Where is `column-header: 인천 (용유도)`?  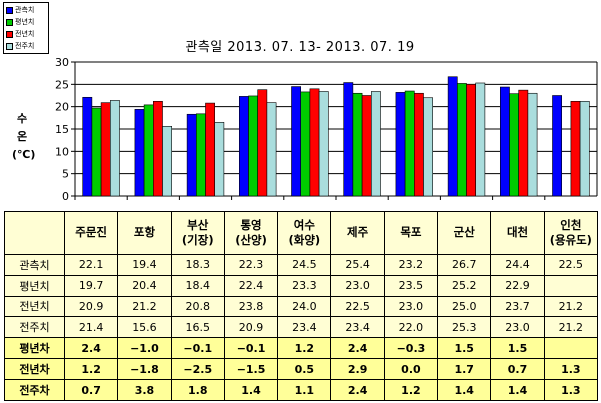 column-header: 인천 (용유도) is located at coordinates (570, 233).